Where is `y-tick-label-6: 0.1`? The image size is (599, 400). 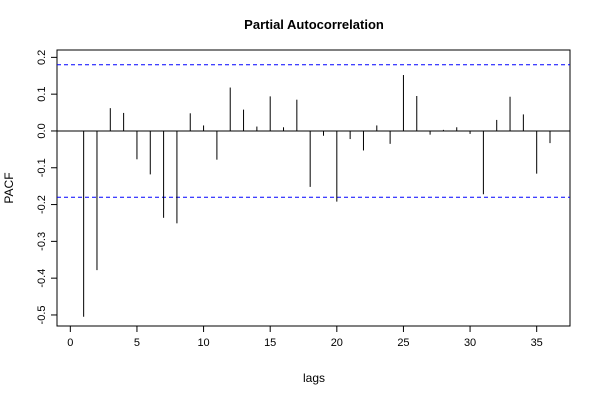 y-tick-label-6: 0.1 is located at coordinates (42, 94).